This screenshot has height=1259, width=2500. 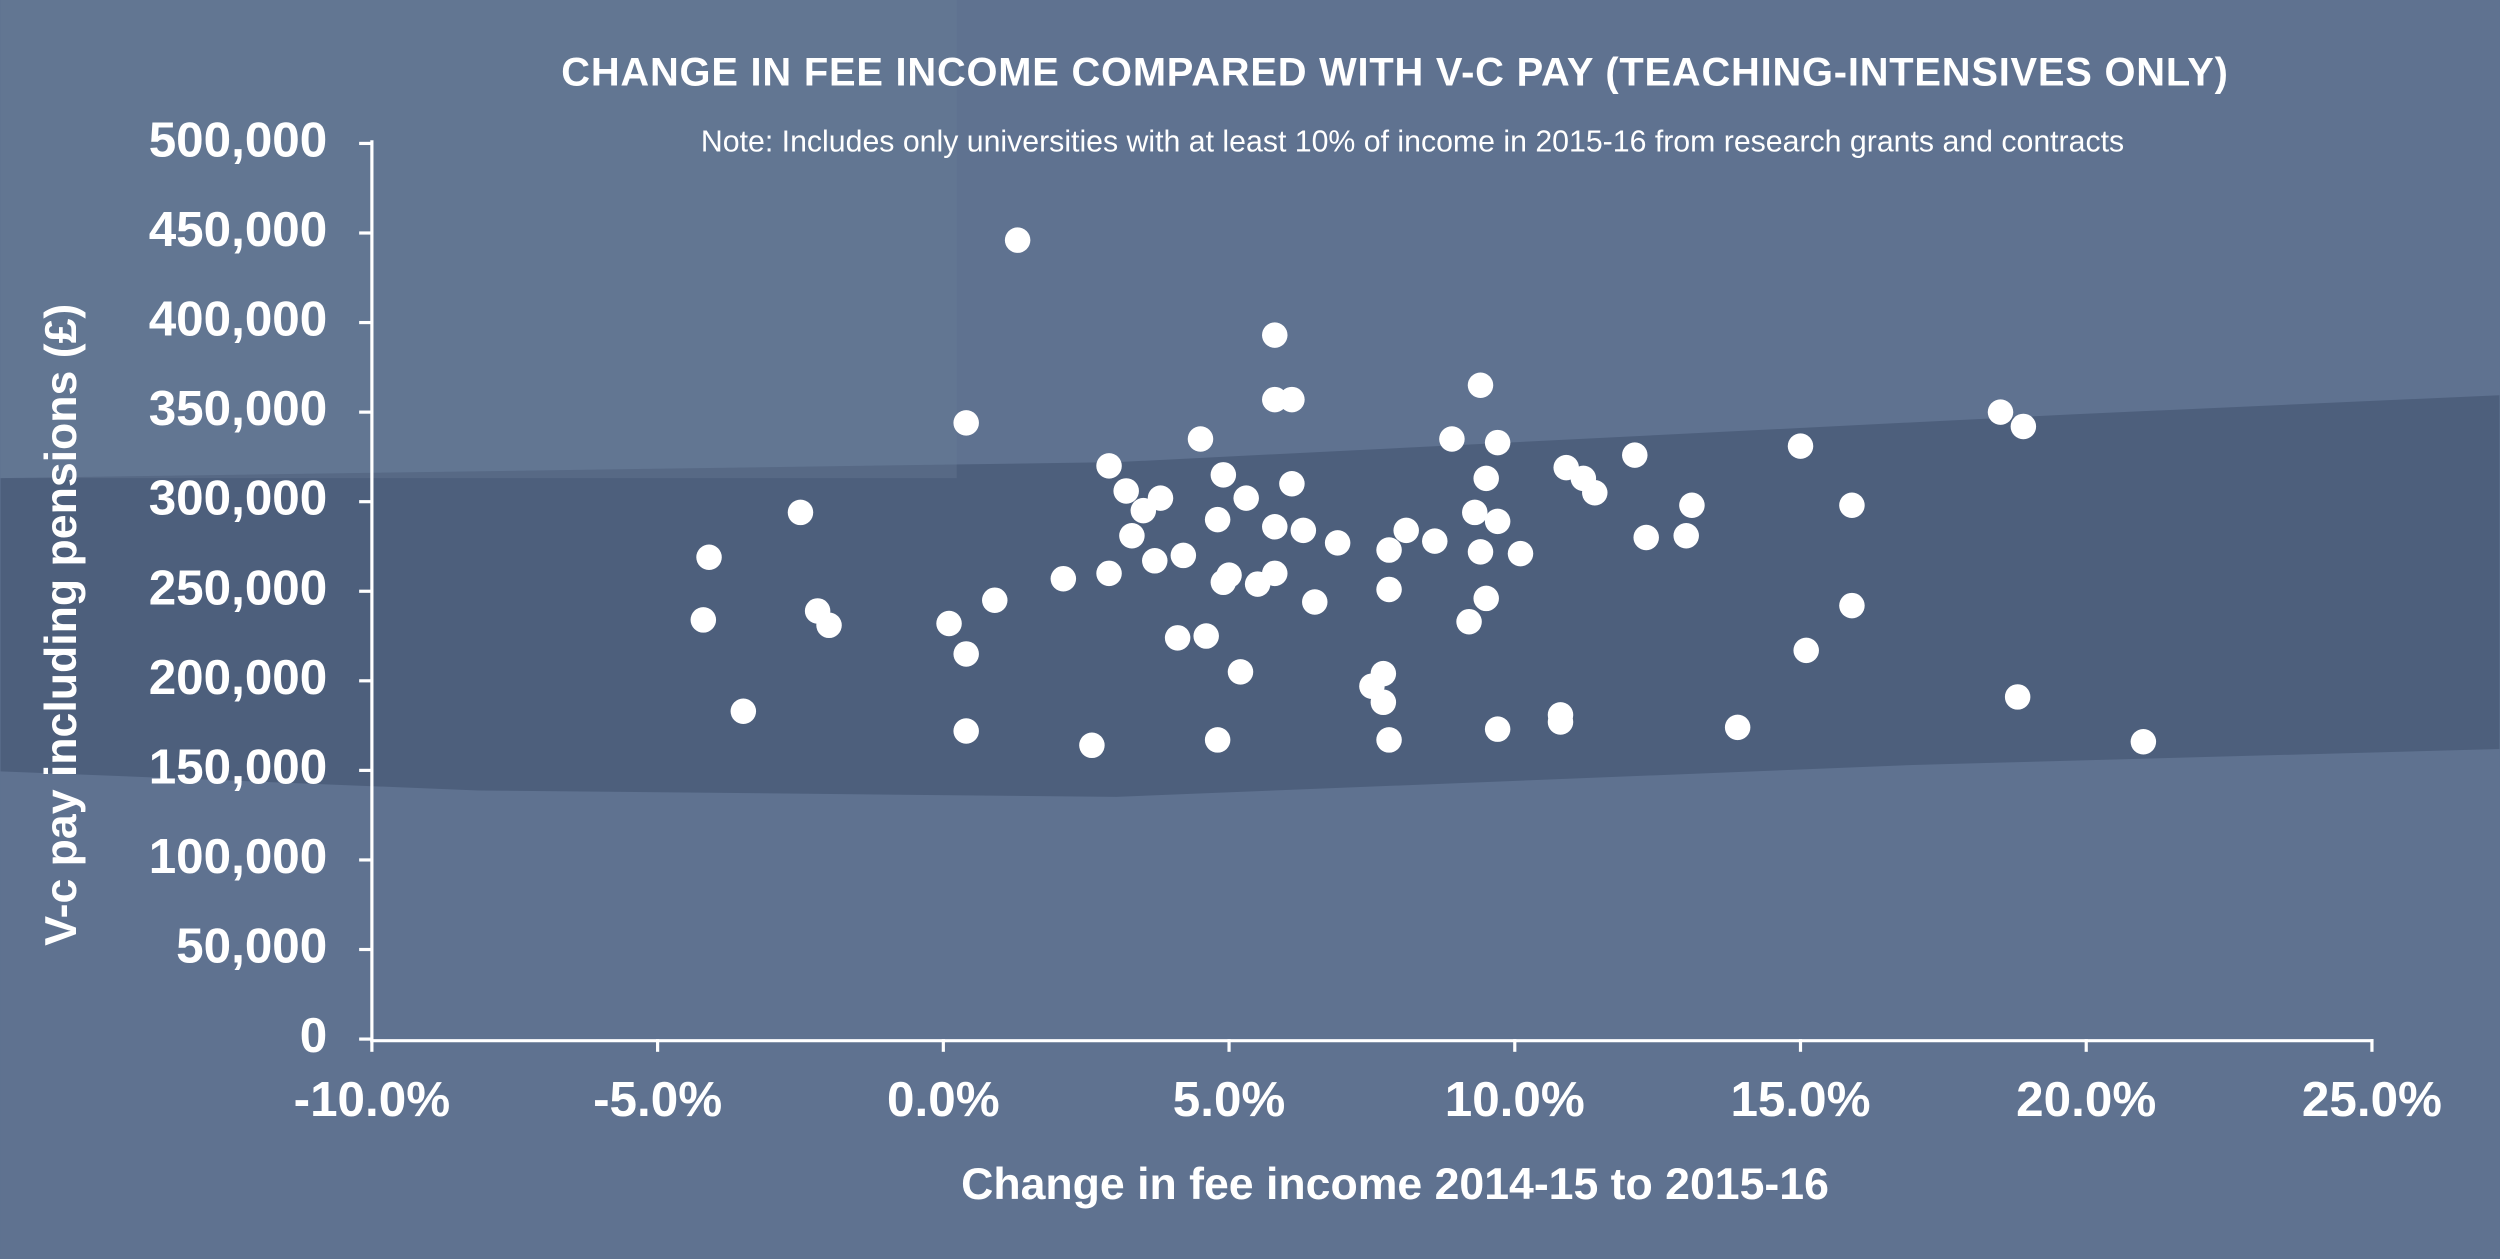 I want to click on background-shade, so click(x=478, y=239).